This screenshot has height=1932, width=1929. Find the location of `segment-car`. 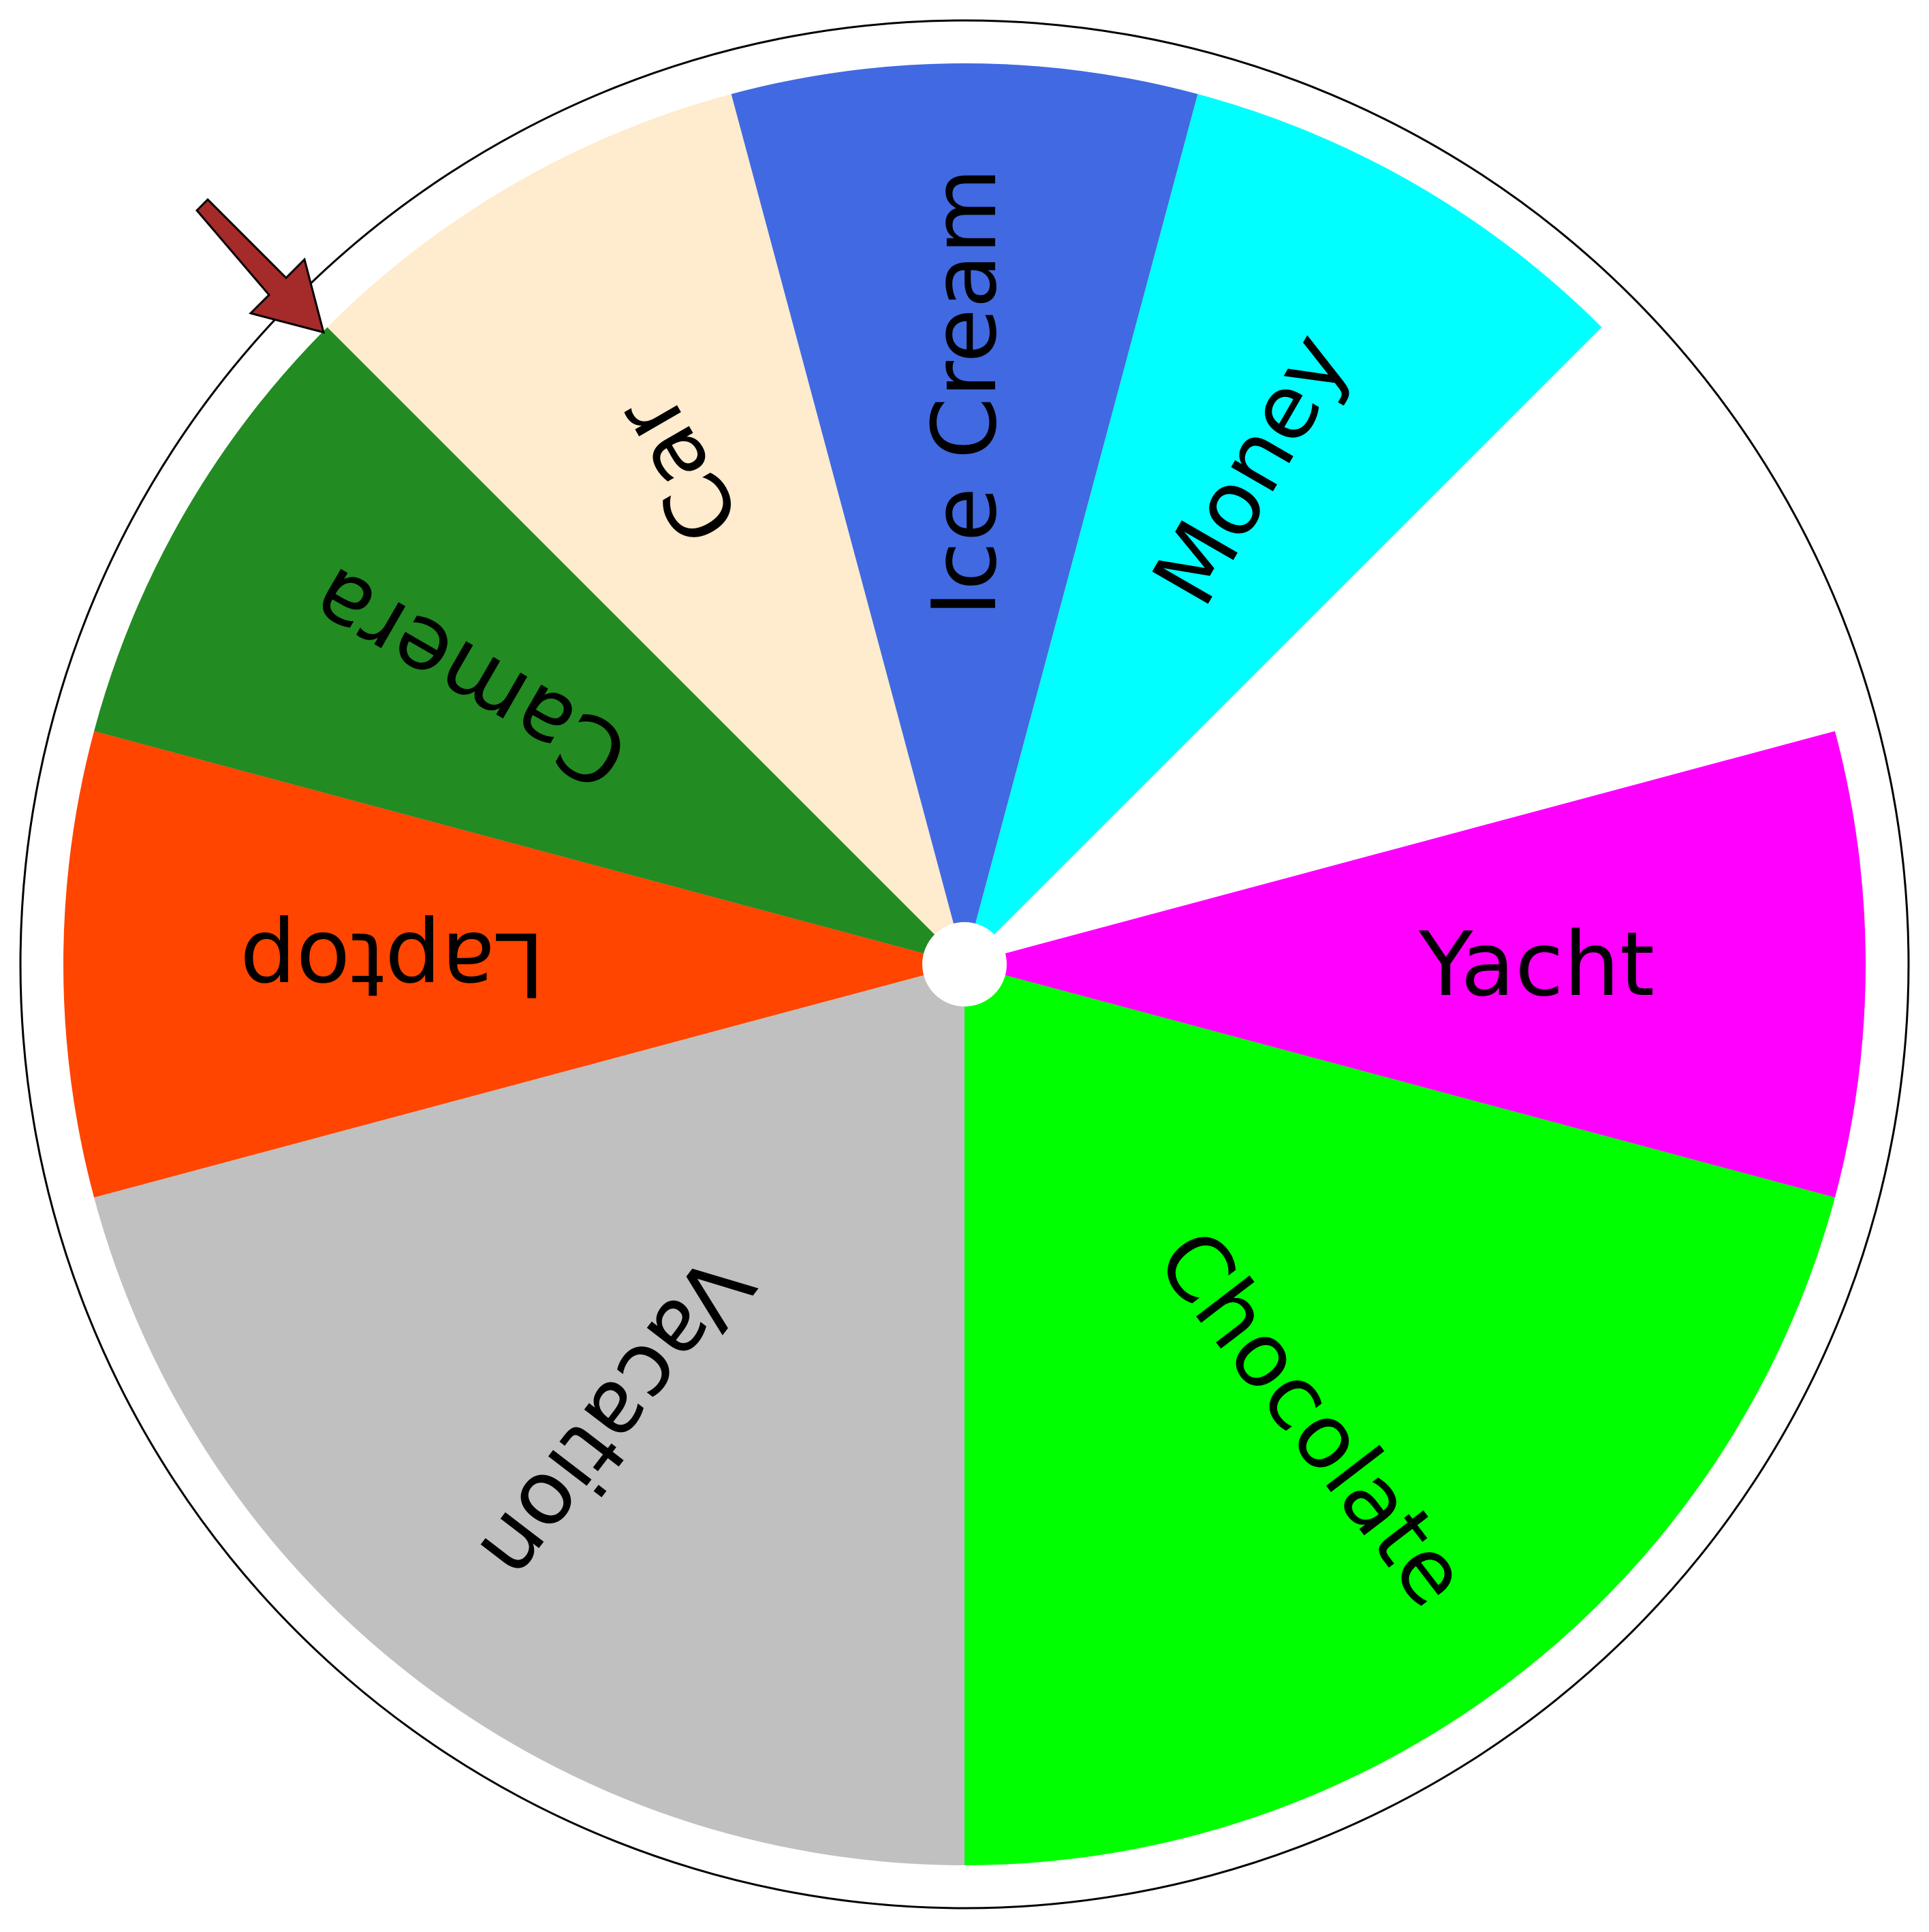

segment-car is located at coordinates (645, 529).